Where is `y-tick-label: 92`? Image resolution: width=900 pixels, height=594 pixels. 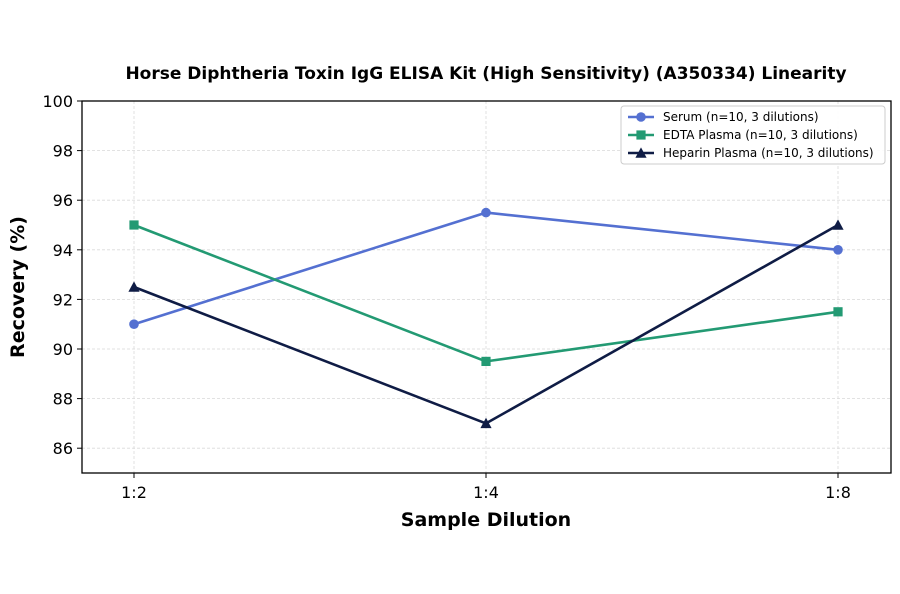 y-tick-label: 92 is located at coordinates (63, 299).